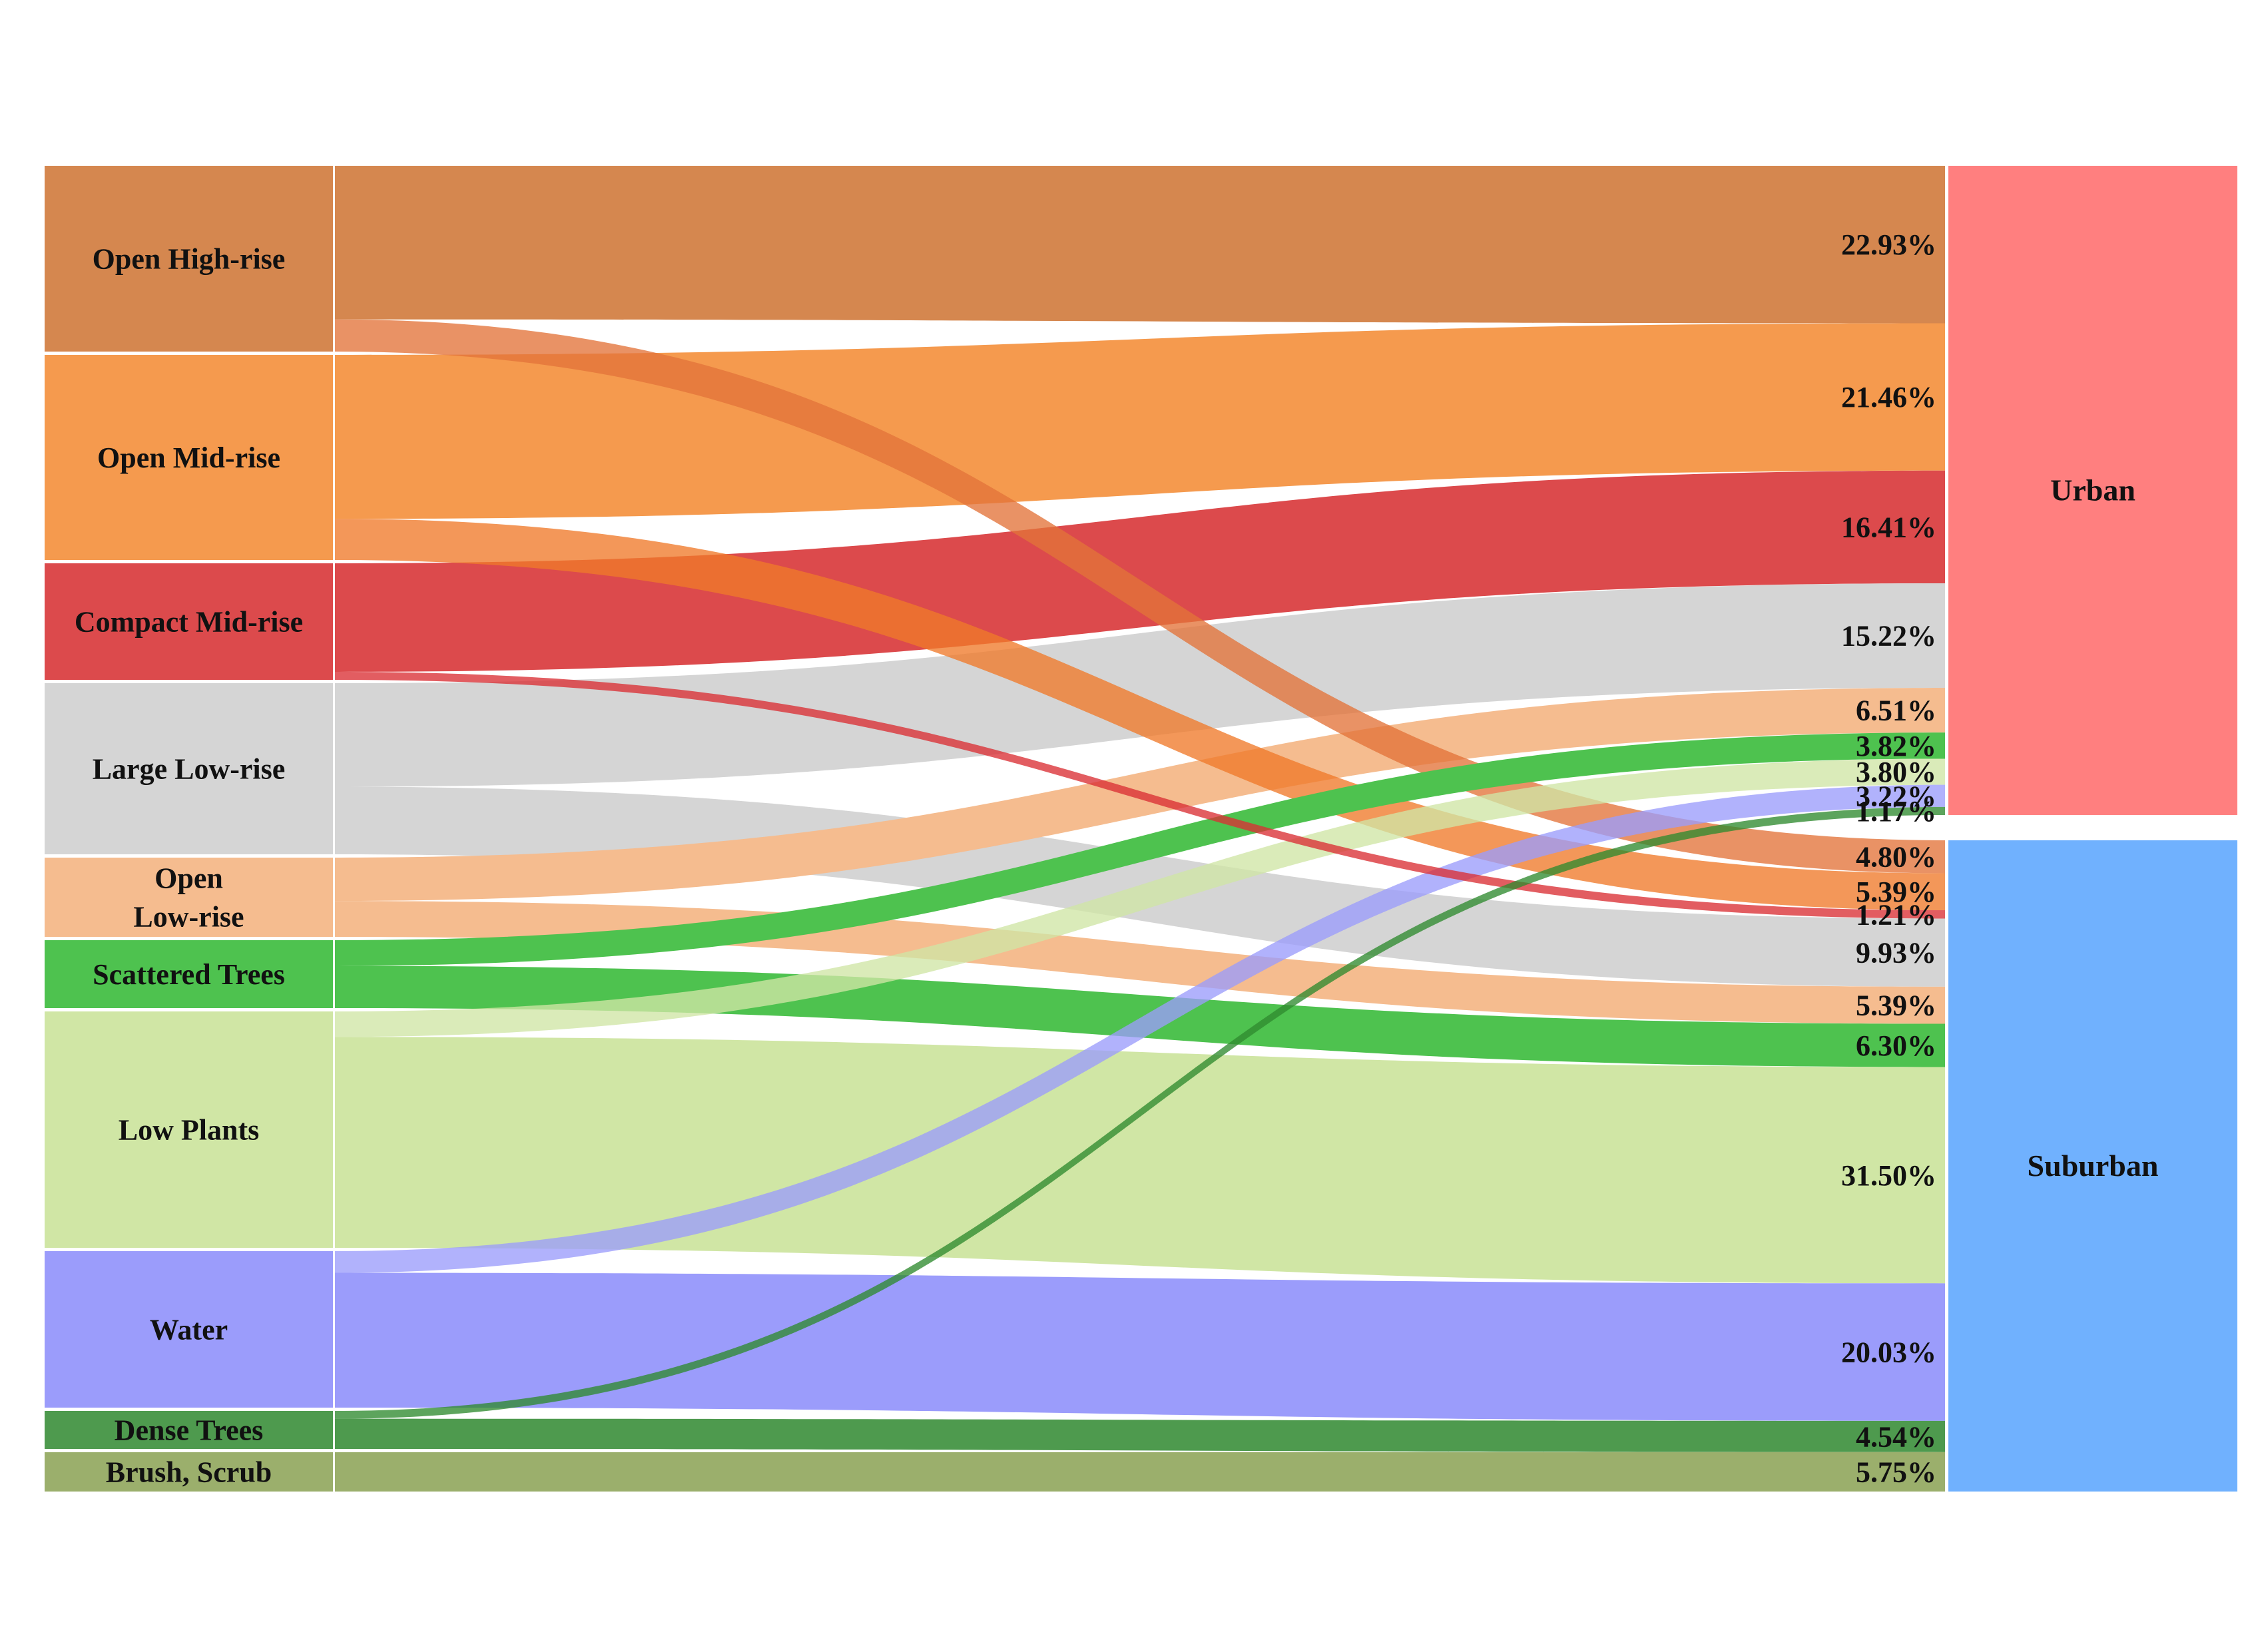 The height and width of the screenshot is (1652, 2254). Describe the element at coordinates (1896, 710) in the screenshot. I see `flow-value-label: 6.51%` at that location.